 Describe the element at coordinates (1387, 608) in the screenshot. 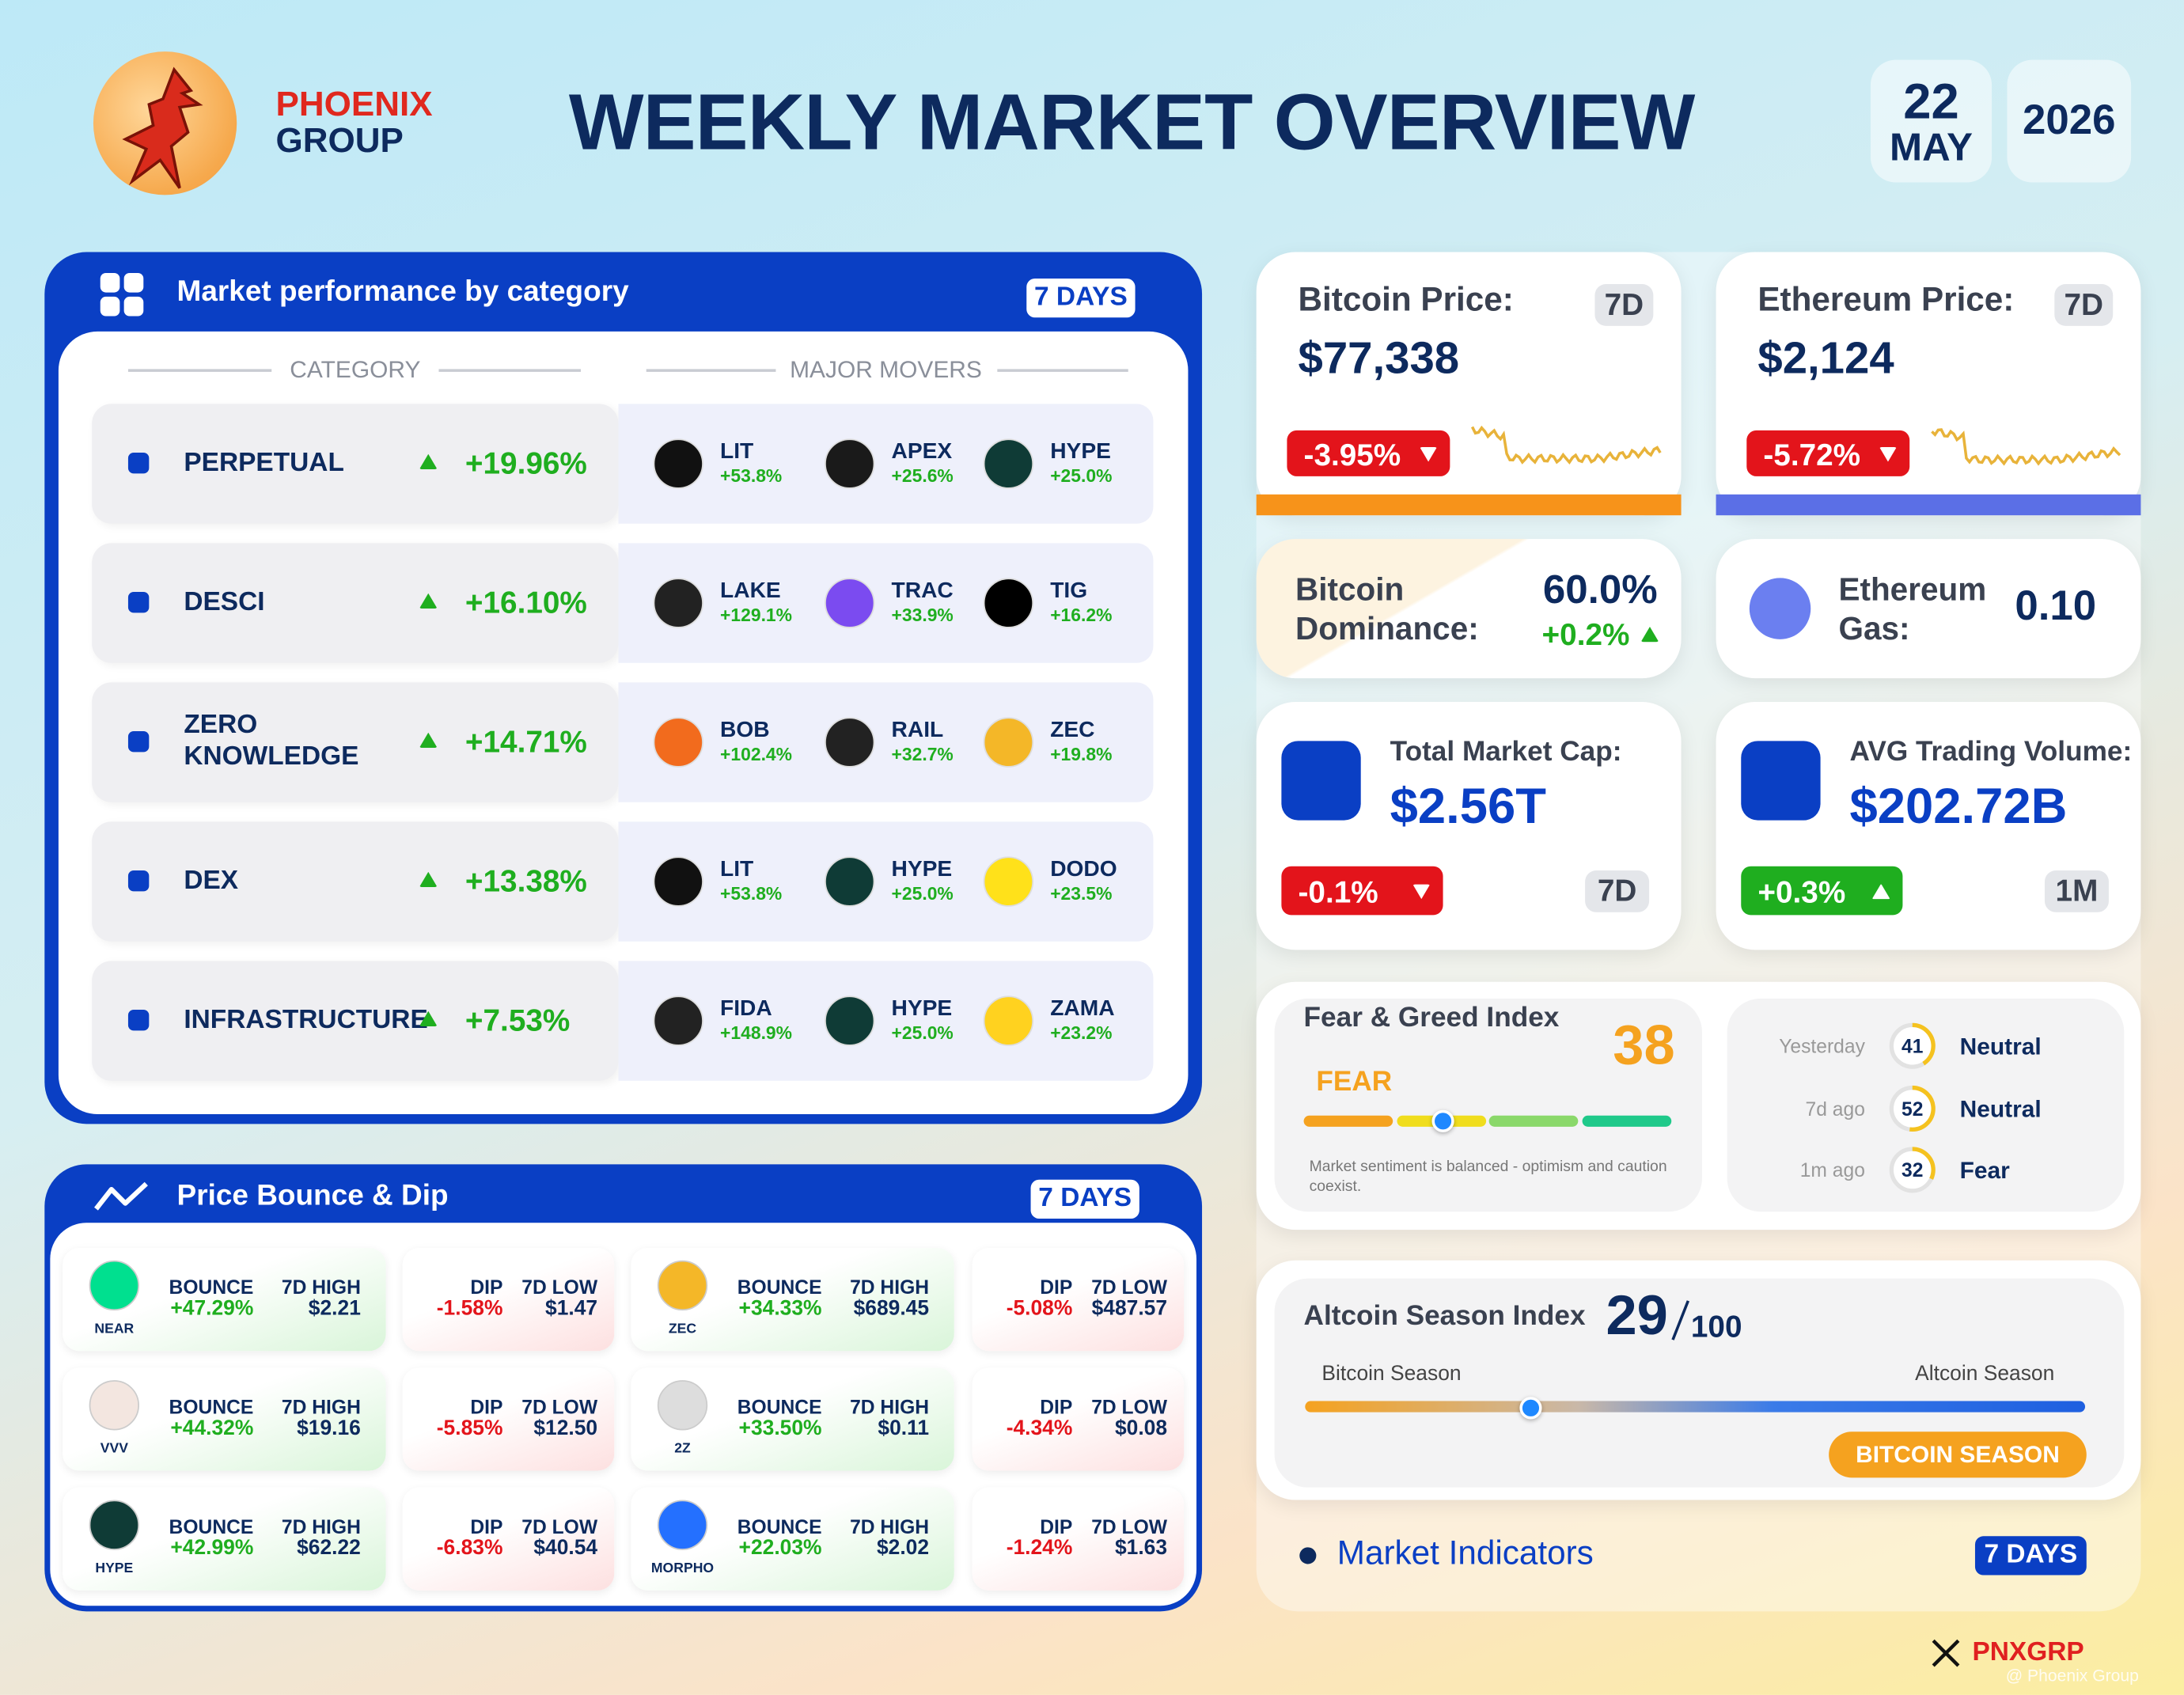

I see `card-label: Bitcoin Dominance:` at that location.